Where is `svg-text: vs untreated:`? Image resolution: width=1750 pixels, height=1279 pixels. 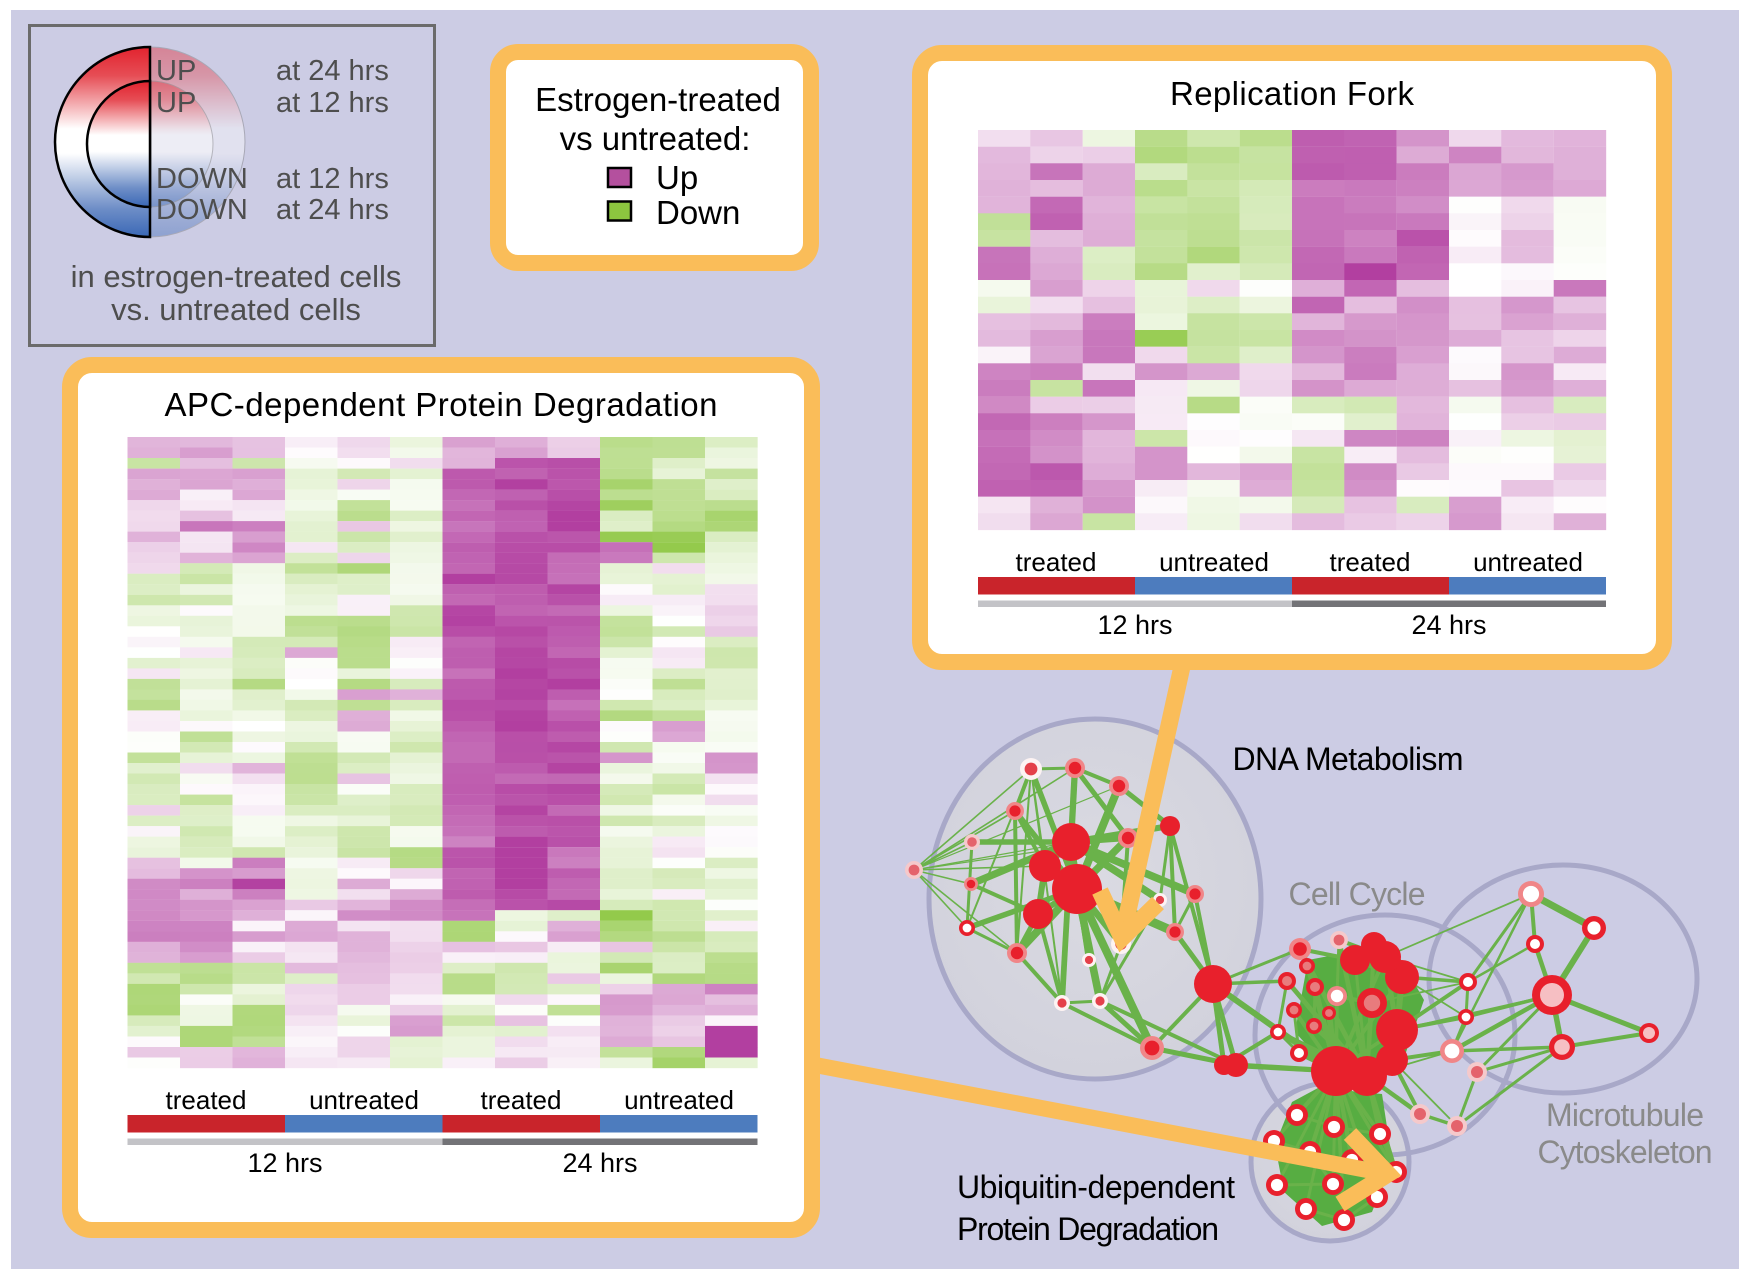 svg-text: vs untreated: is located at coordinates (655, 138).